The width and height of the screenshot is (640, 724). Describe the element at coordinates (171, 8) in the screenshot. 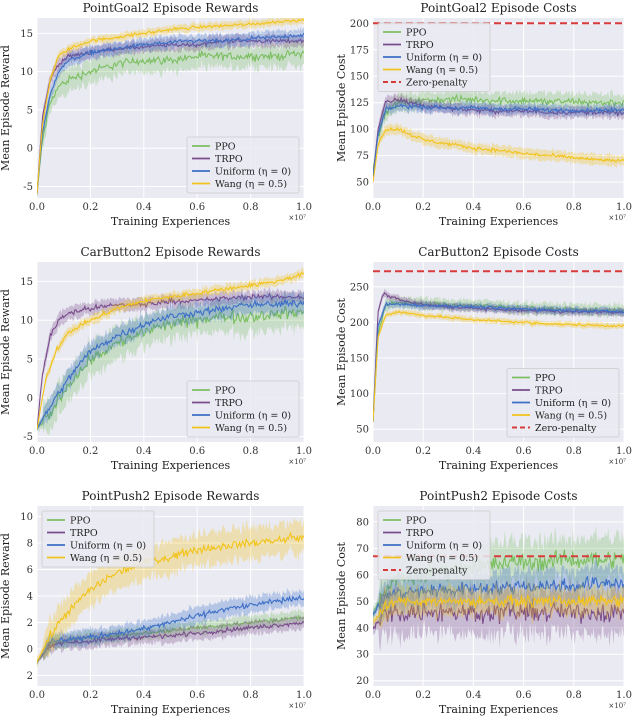

I see `chart-title: PointGoal2 Episode Rewards` at that location.